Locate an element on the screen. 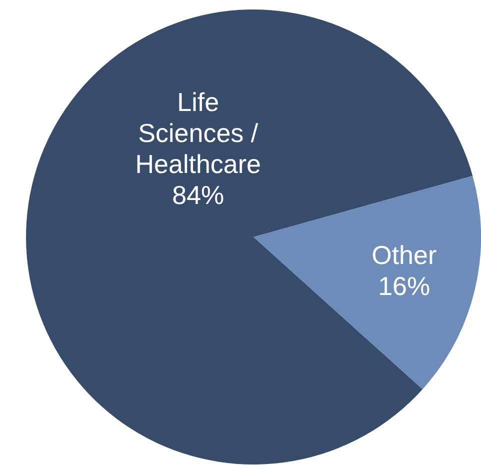 The width and height of the screenshot is (481, 466). slice-label: Life Sciences / Healthcare is located at coordinates (198, 133).